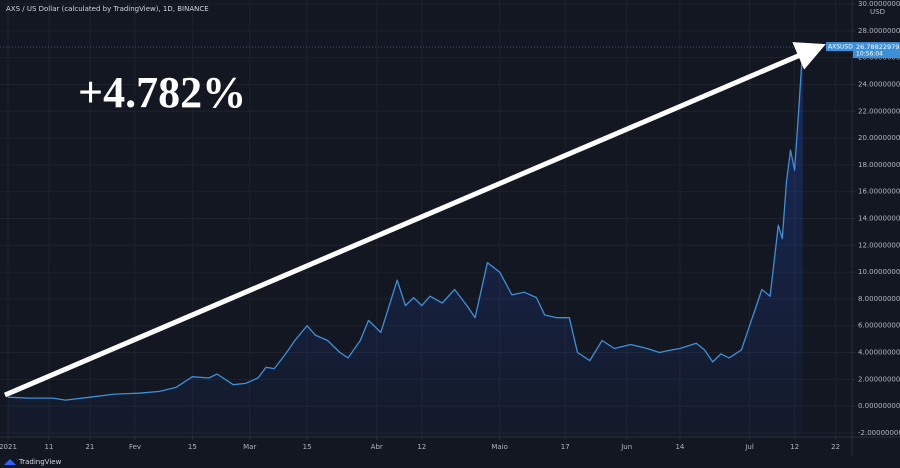  I want to click on y-tick-label: 0.00000000, so click(879, 406).